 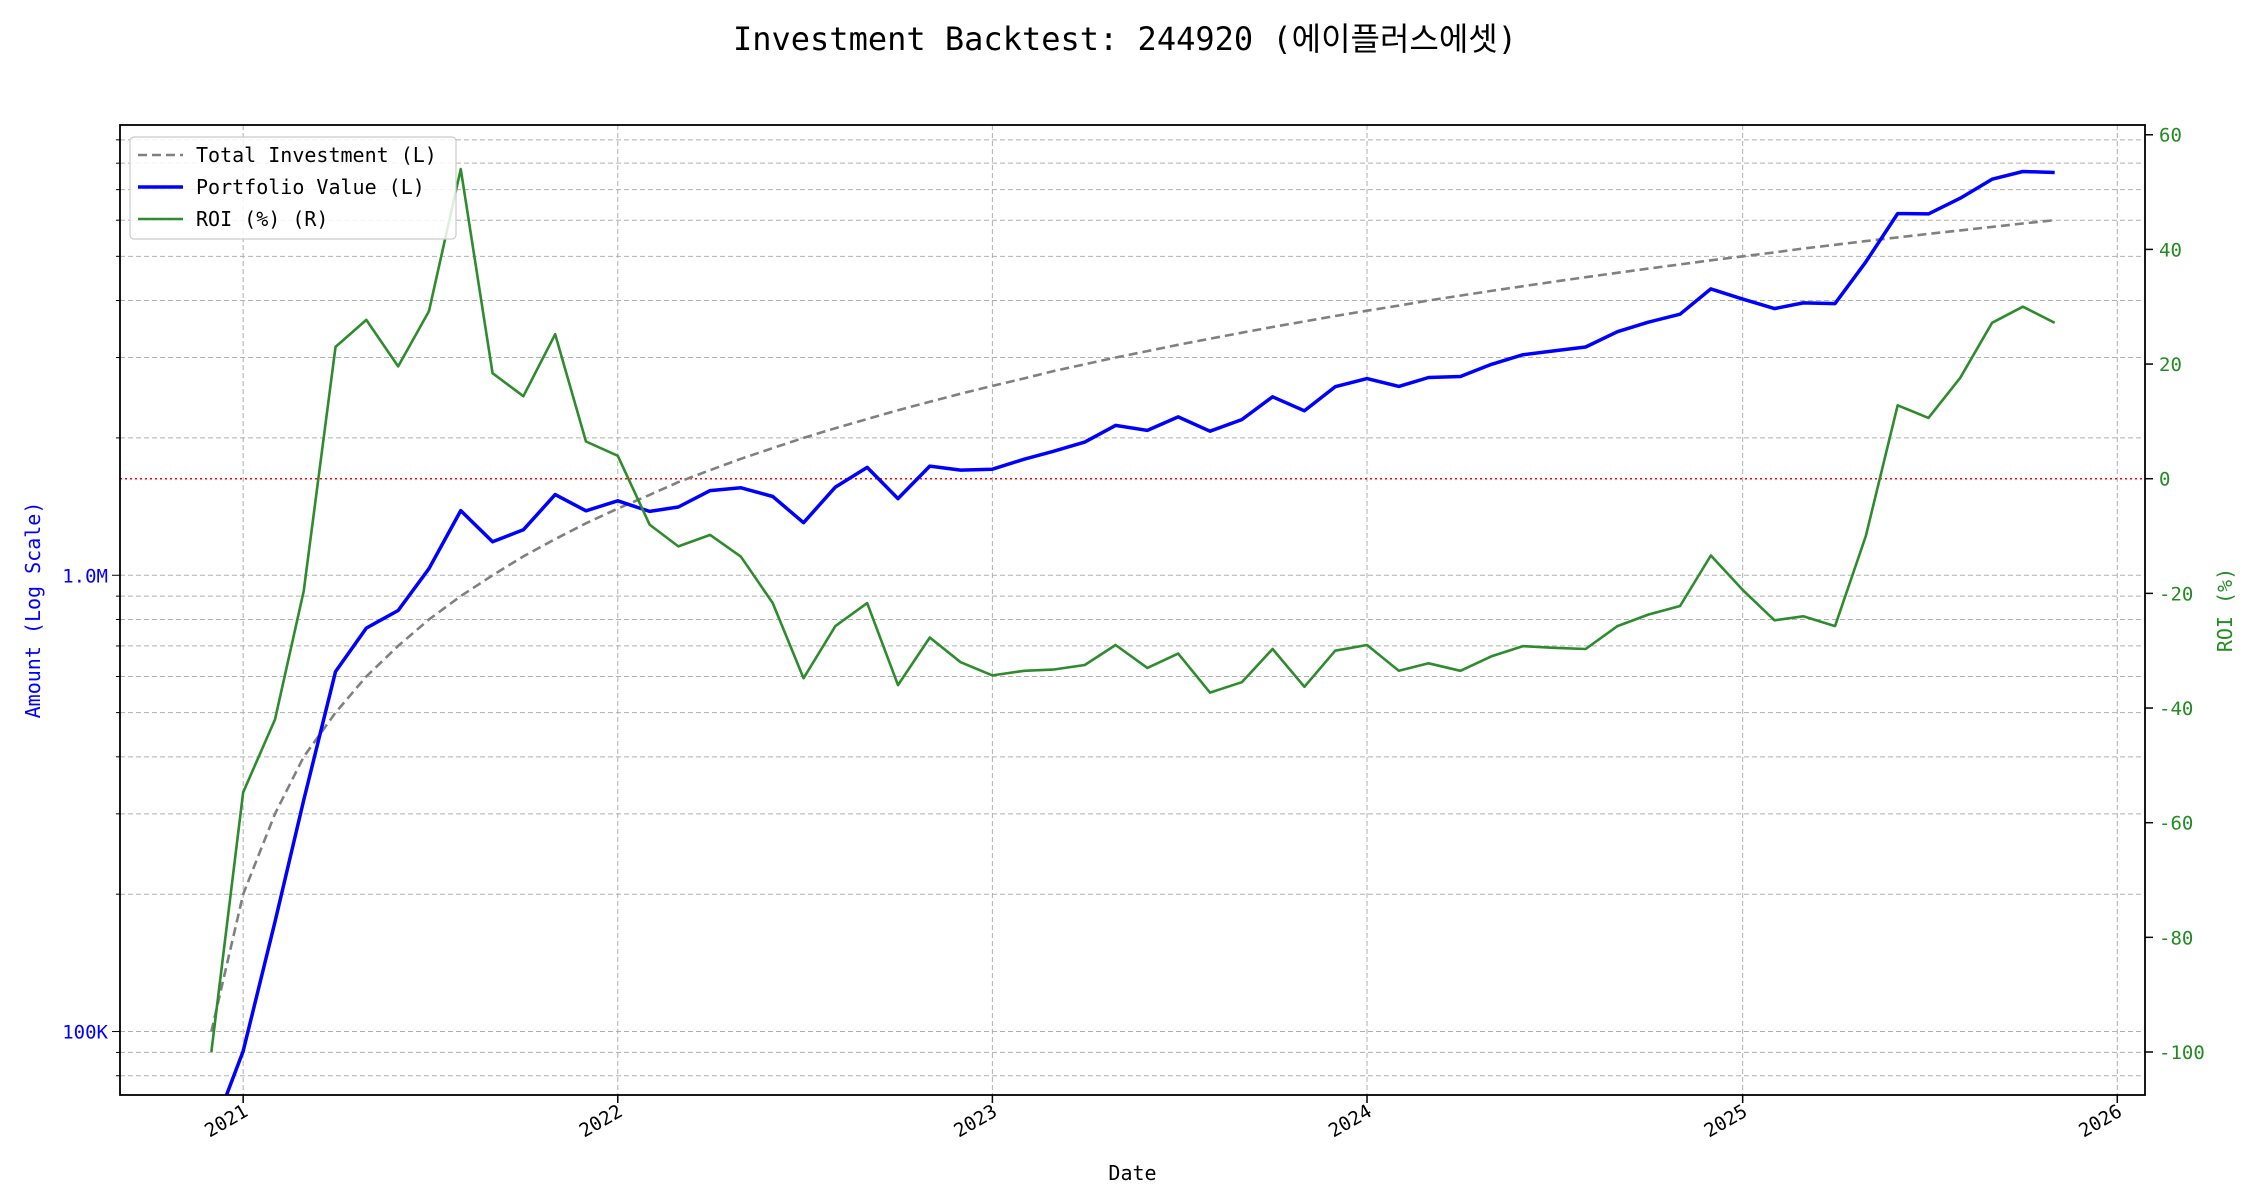 I want to click on right-tick-label: -80, so click(x=2176, y=938).